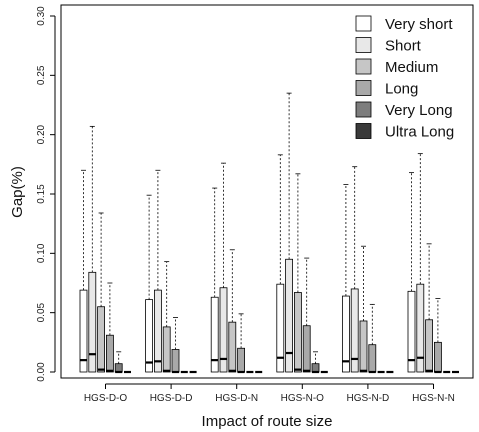 This screenshot has height=432, width=479. I want to click on x-tick-label: HGS-D-D, so click(171, 398).